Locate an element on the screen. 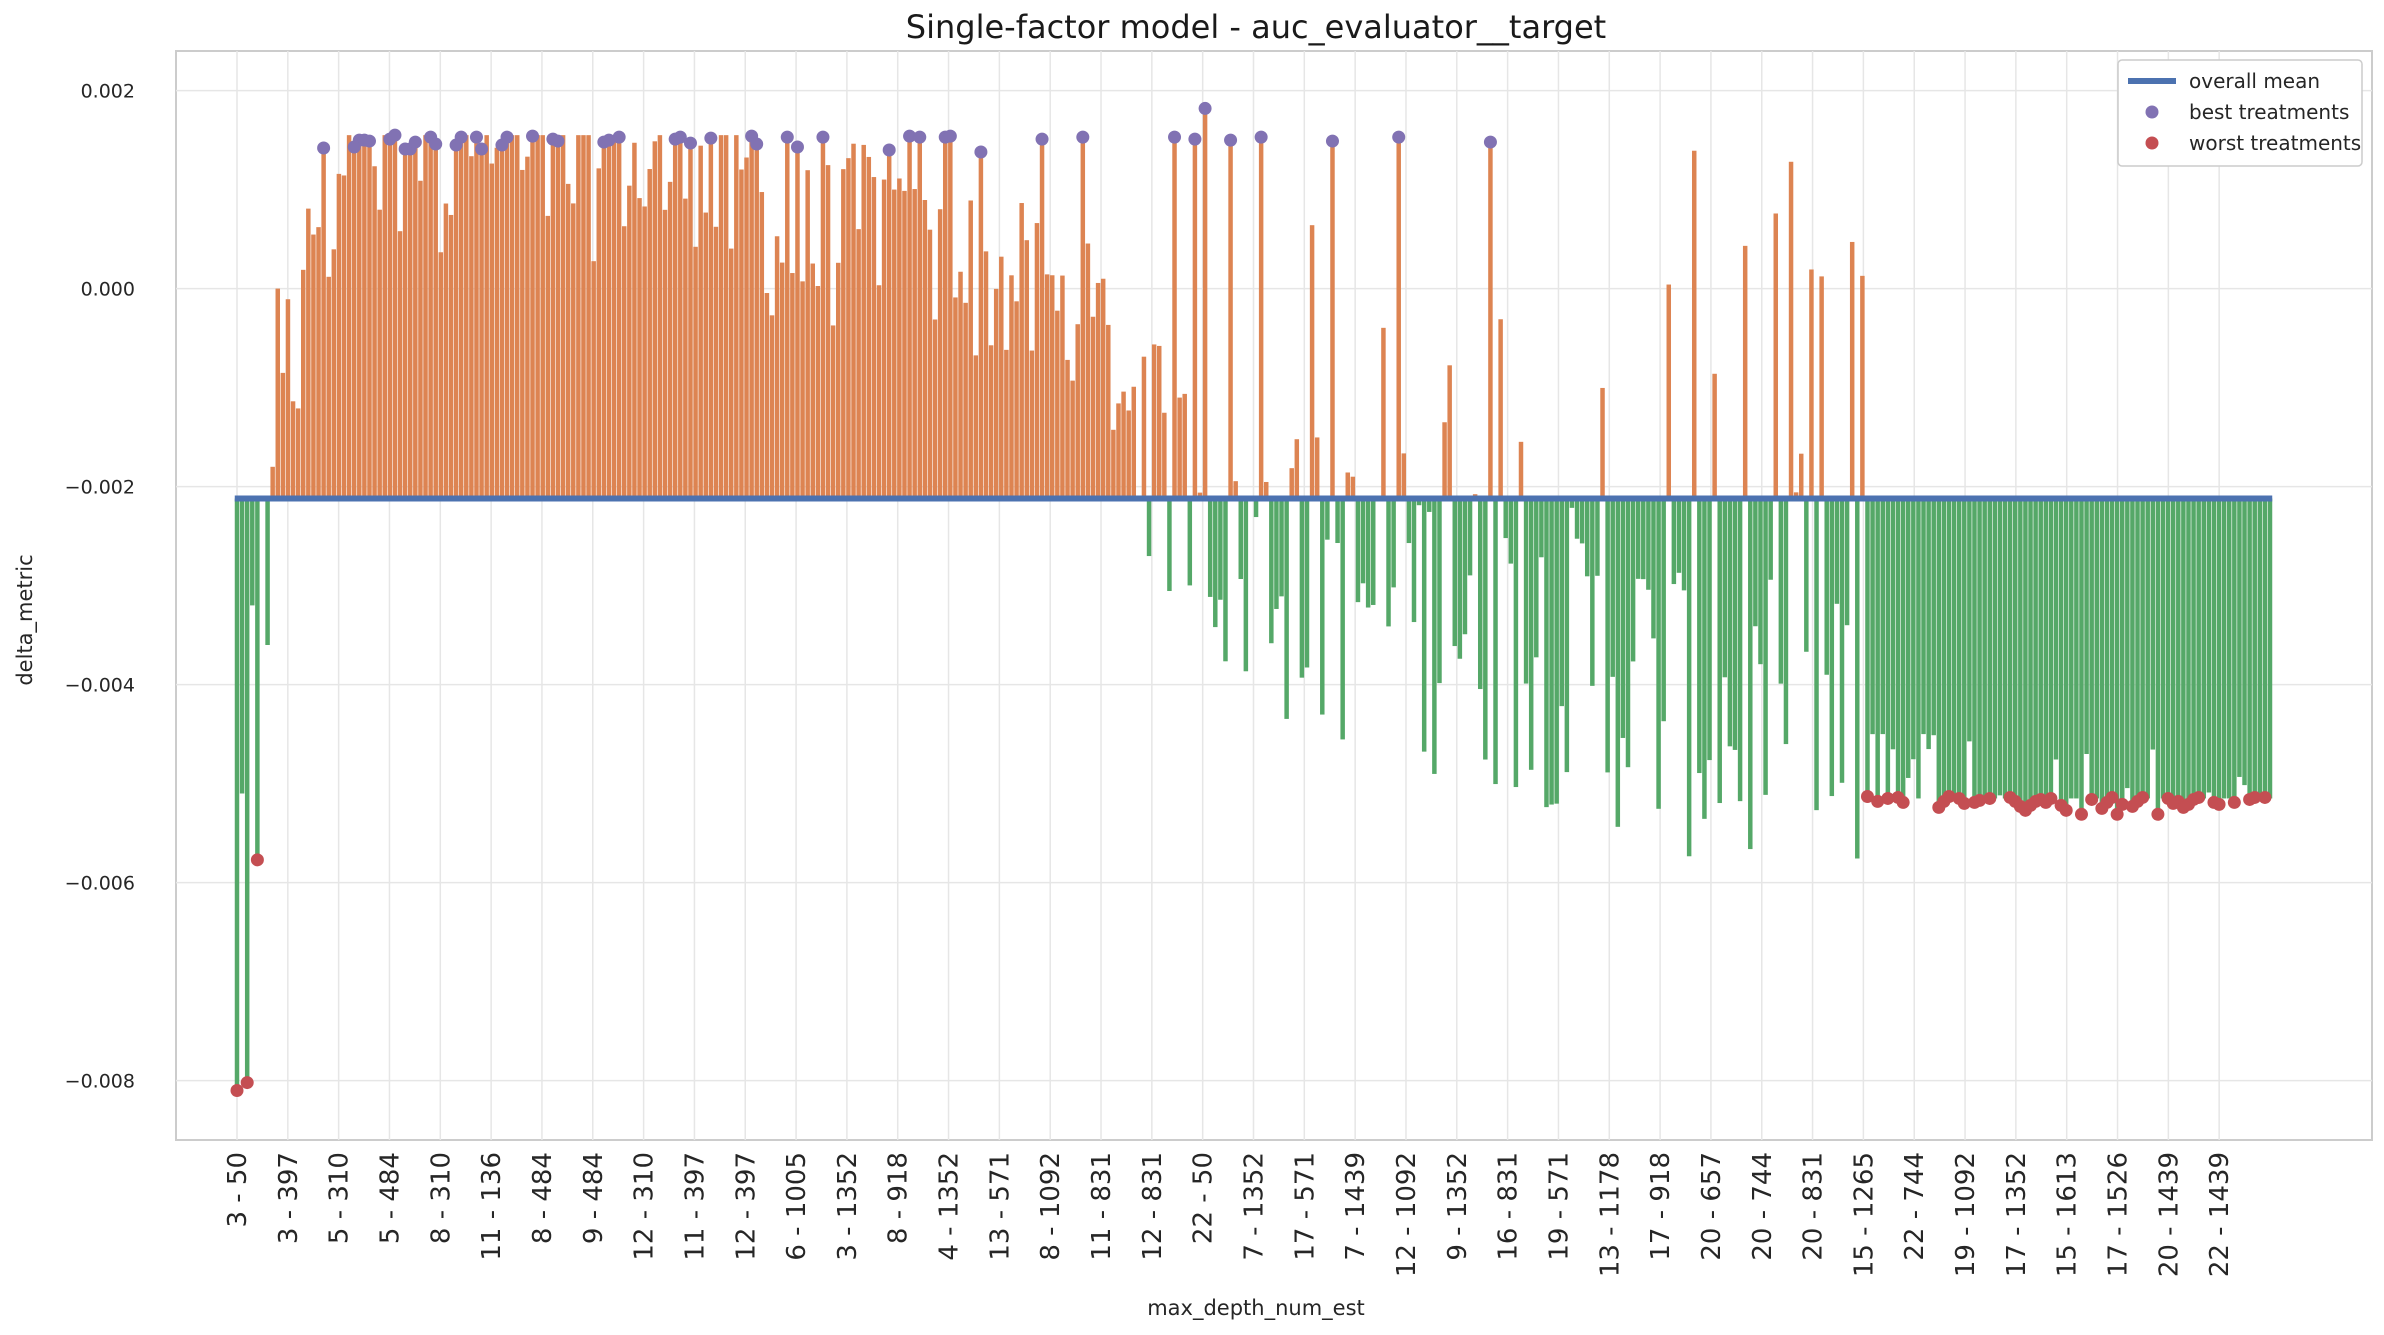  legend-label: overall mean is located at coordinates (2254, 81).